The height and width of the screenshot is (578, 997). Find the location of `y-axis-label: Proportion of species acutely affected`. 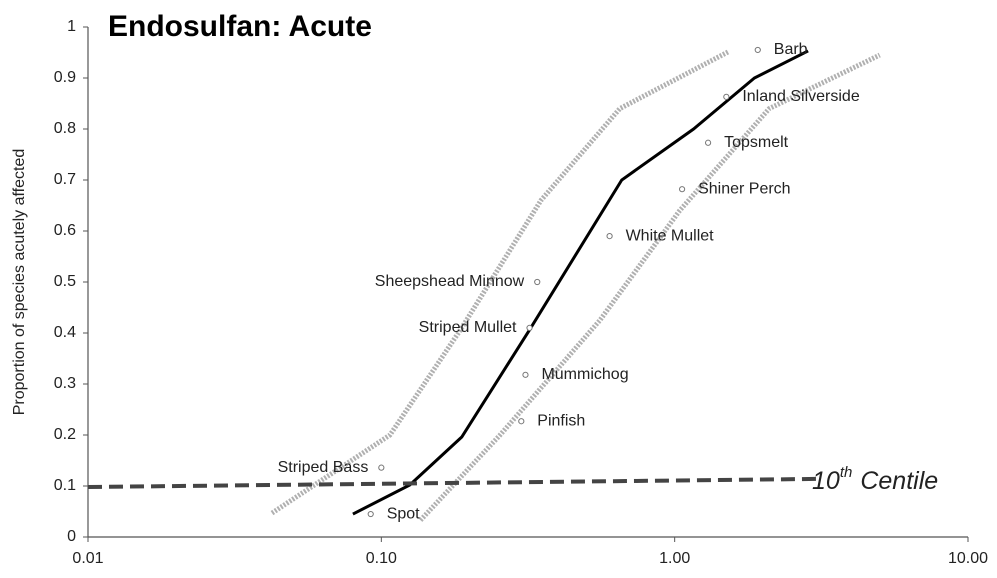

y-axis-label: Proportion of species acutely affected is located at coordinates (19, 282).